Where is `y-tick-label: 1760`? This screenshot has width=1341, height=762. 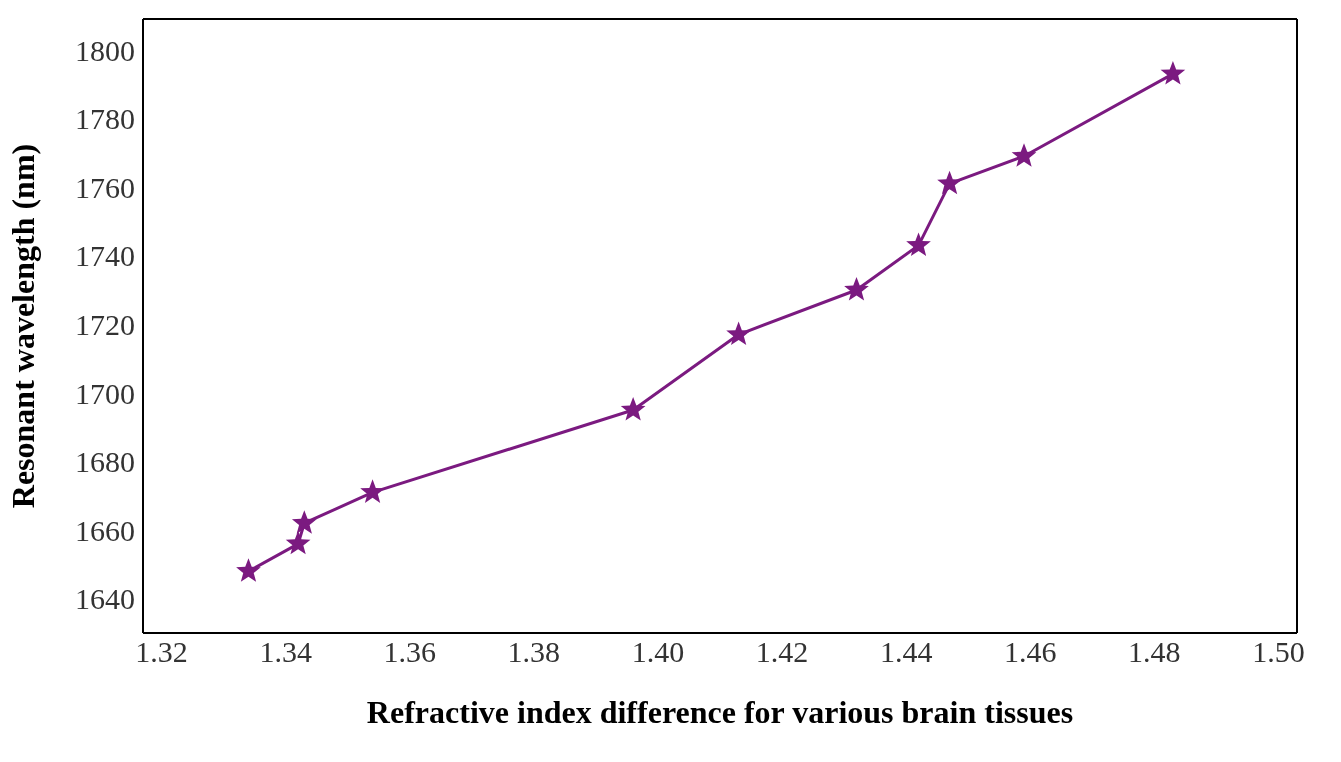 y-tick-label: 1760 is located at coordinates (105, 187).